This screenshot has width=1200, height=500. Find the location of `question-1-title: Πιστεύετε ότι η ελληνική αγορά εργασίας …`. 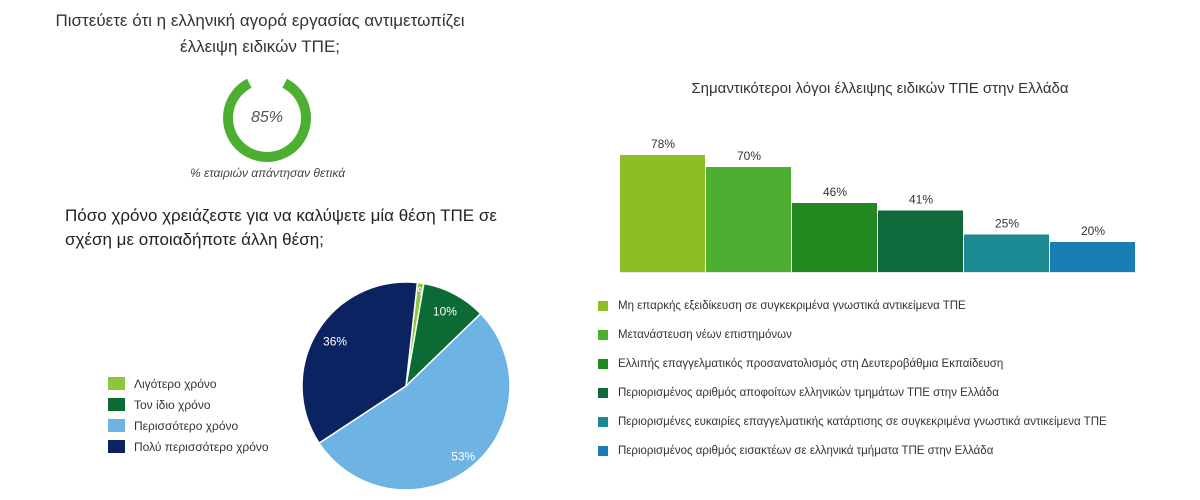

question-1-title: Πιστεύετε ότι η ελληνική αγορά εργασίας … is located at coordinates (260, 34).